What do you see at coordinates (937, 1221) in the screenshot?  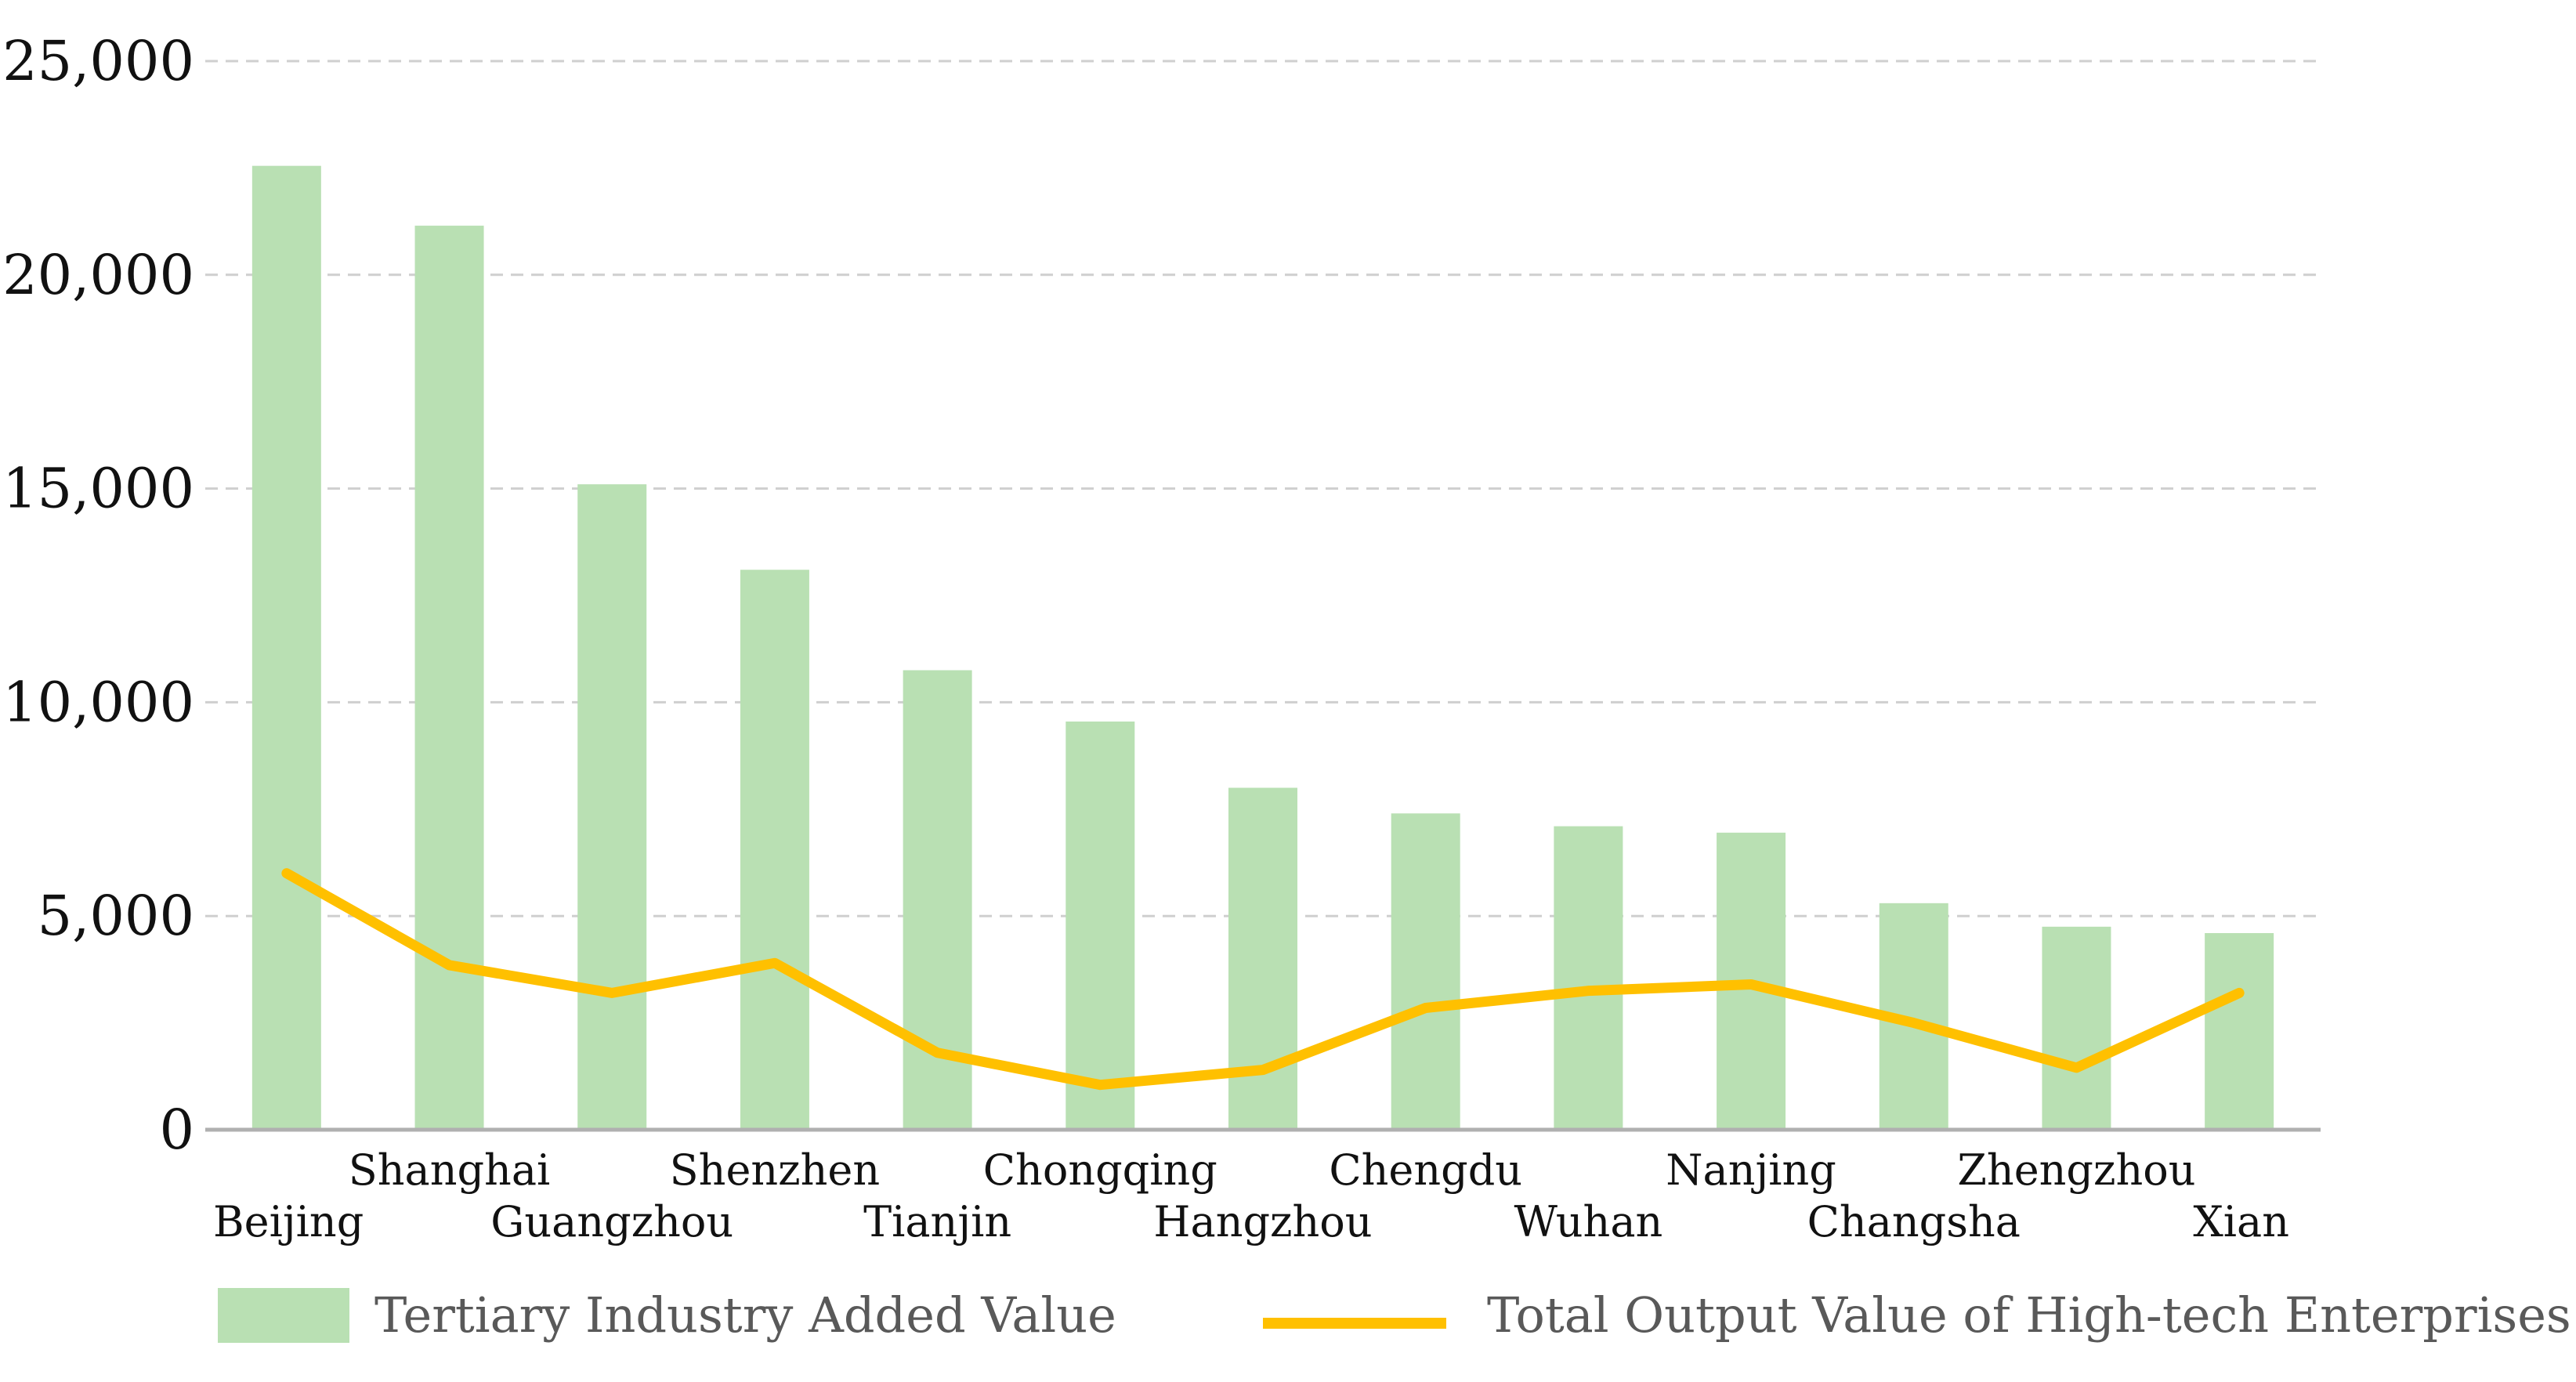 I see `category-label: Tianjin` at bounding box center [937, 1221].